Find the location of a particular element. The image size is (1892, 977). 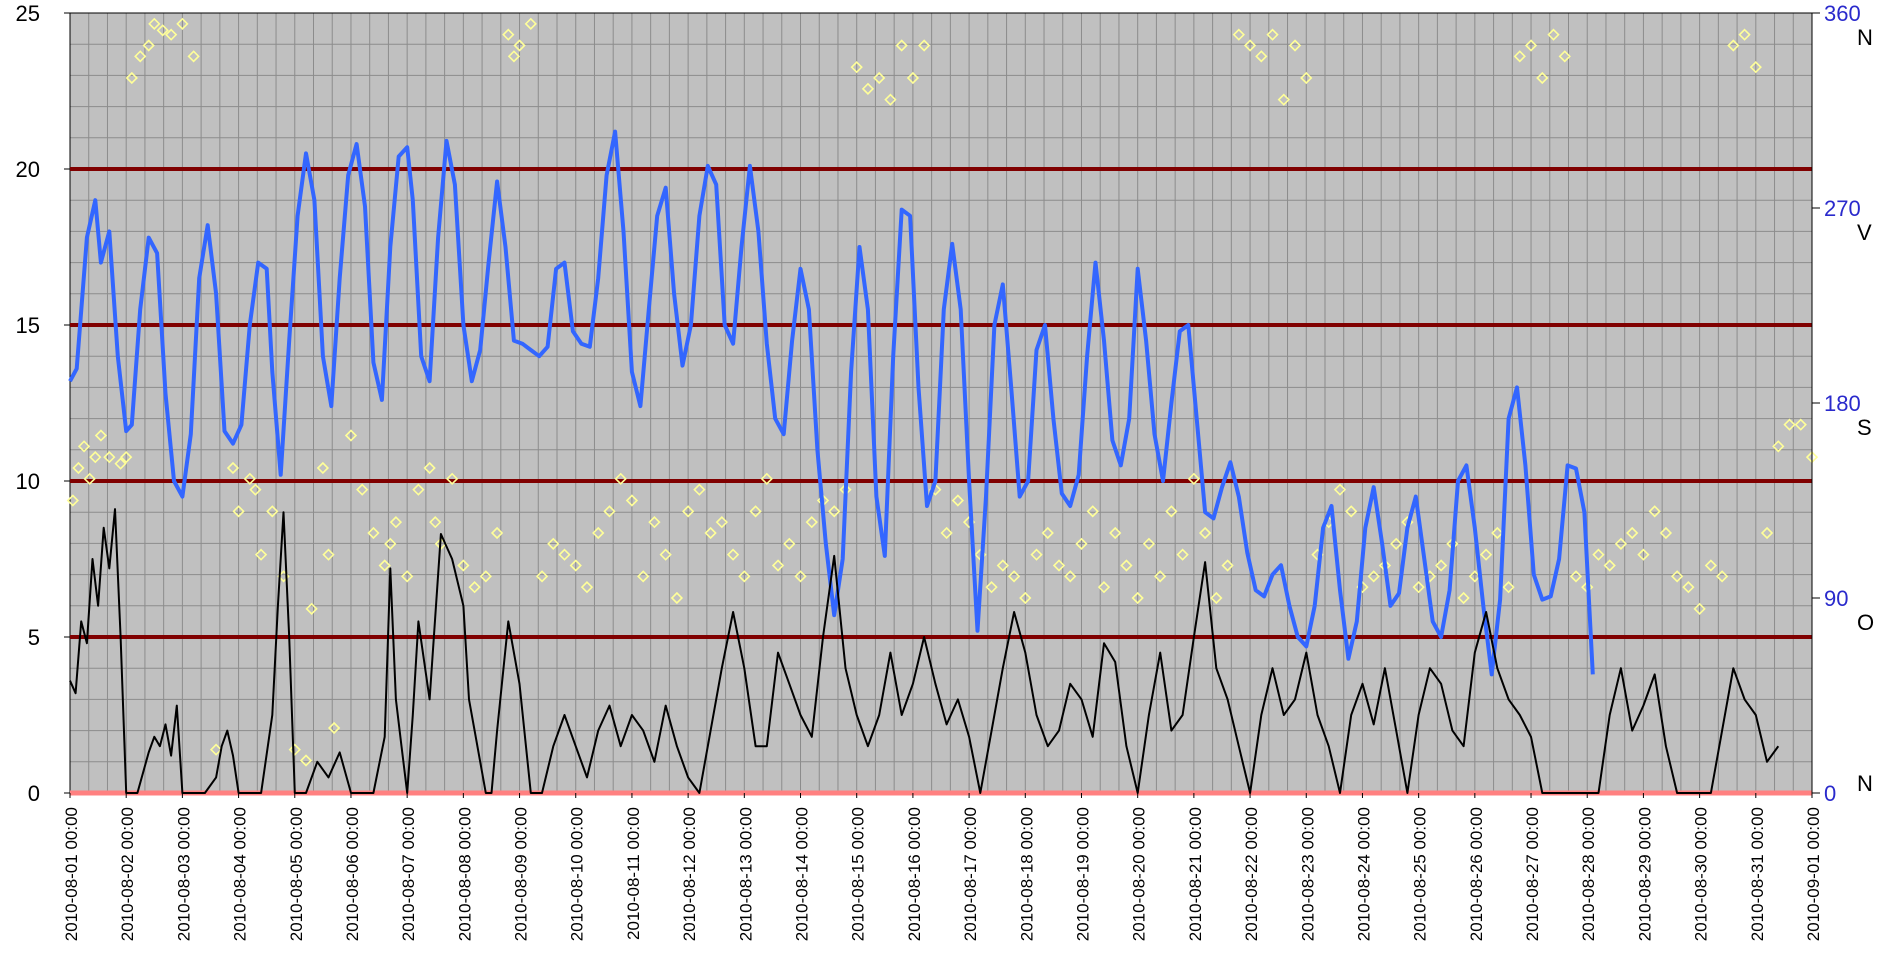

direction-label: S is located at coordinates (1864, 427).